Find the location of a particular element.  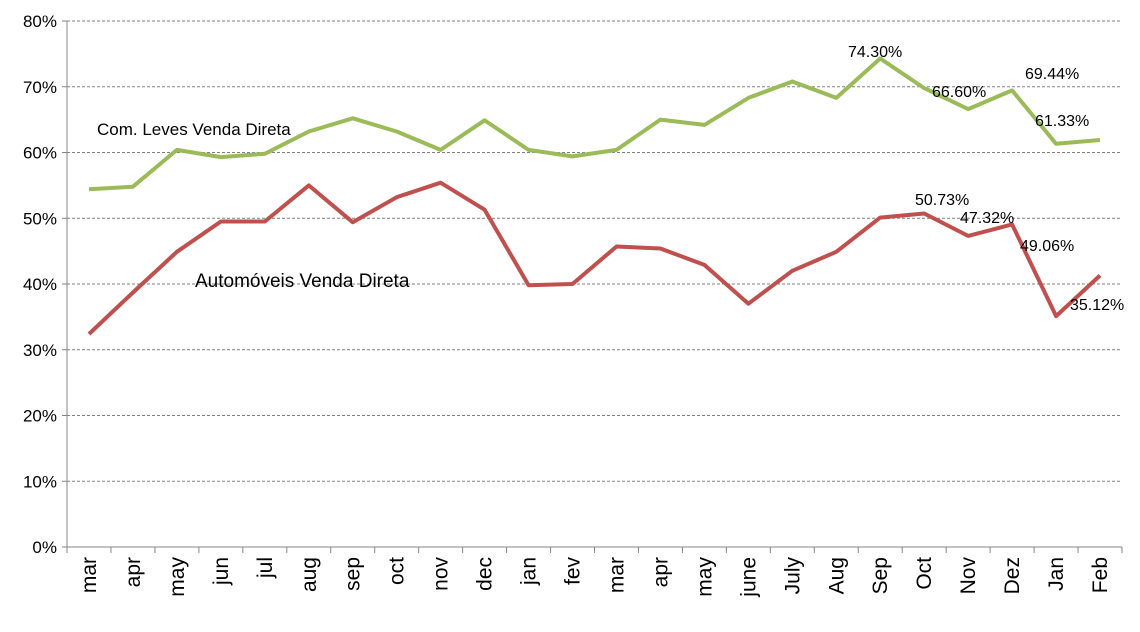

data-label: 35.12% is located at coordinates (1097, 305).